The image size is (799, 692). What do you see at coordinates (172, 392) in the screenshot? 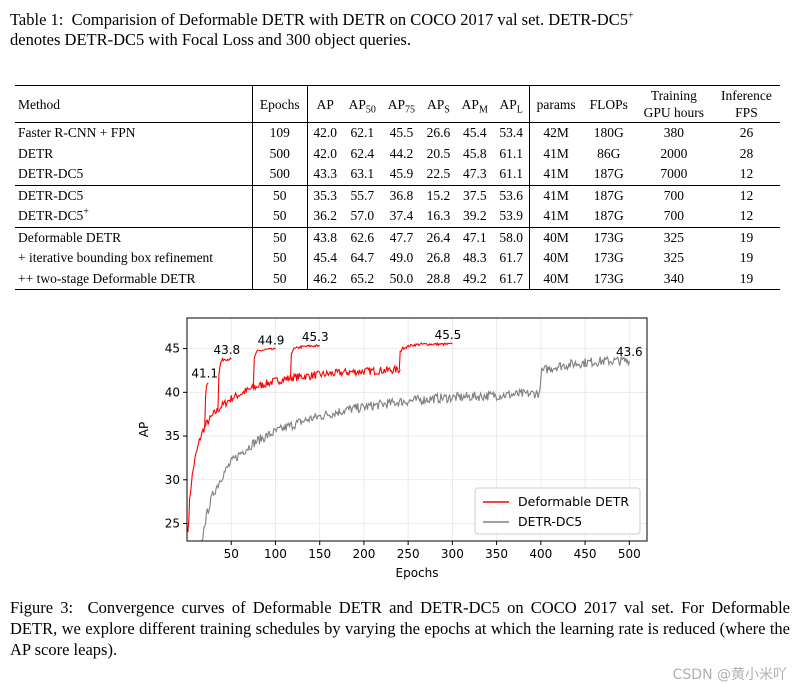
I see `y-tick-label: 40` at bounding box center [172, 392].